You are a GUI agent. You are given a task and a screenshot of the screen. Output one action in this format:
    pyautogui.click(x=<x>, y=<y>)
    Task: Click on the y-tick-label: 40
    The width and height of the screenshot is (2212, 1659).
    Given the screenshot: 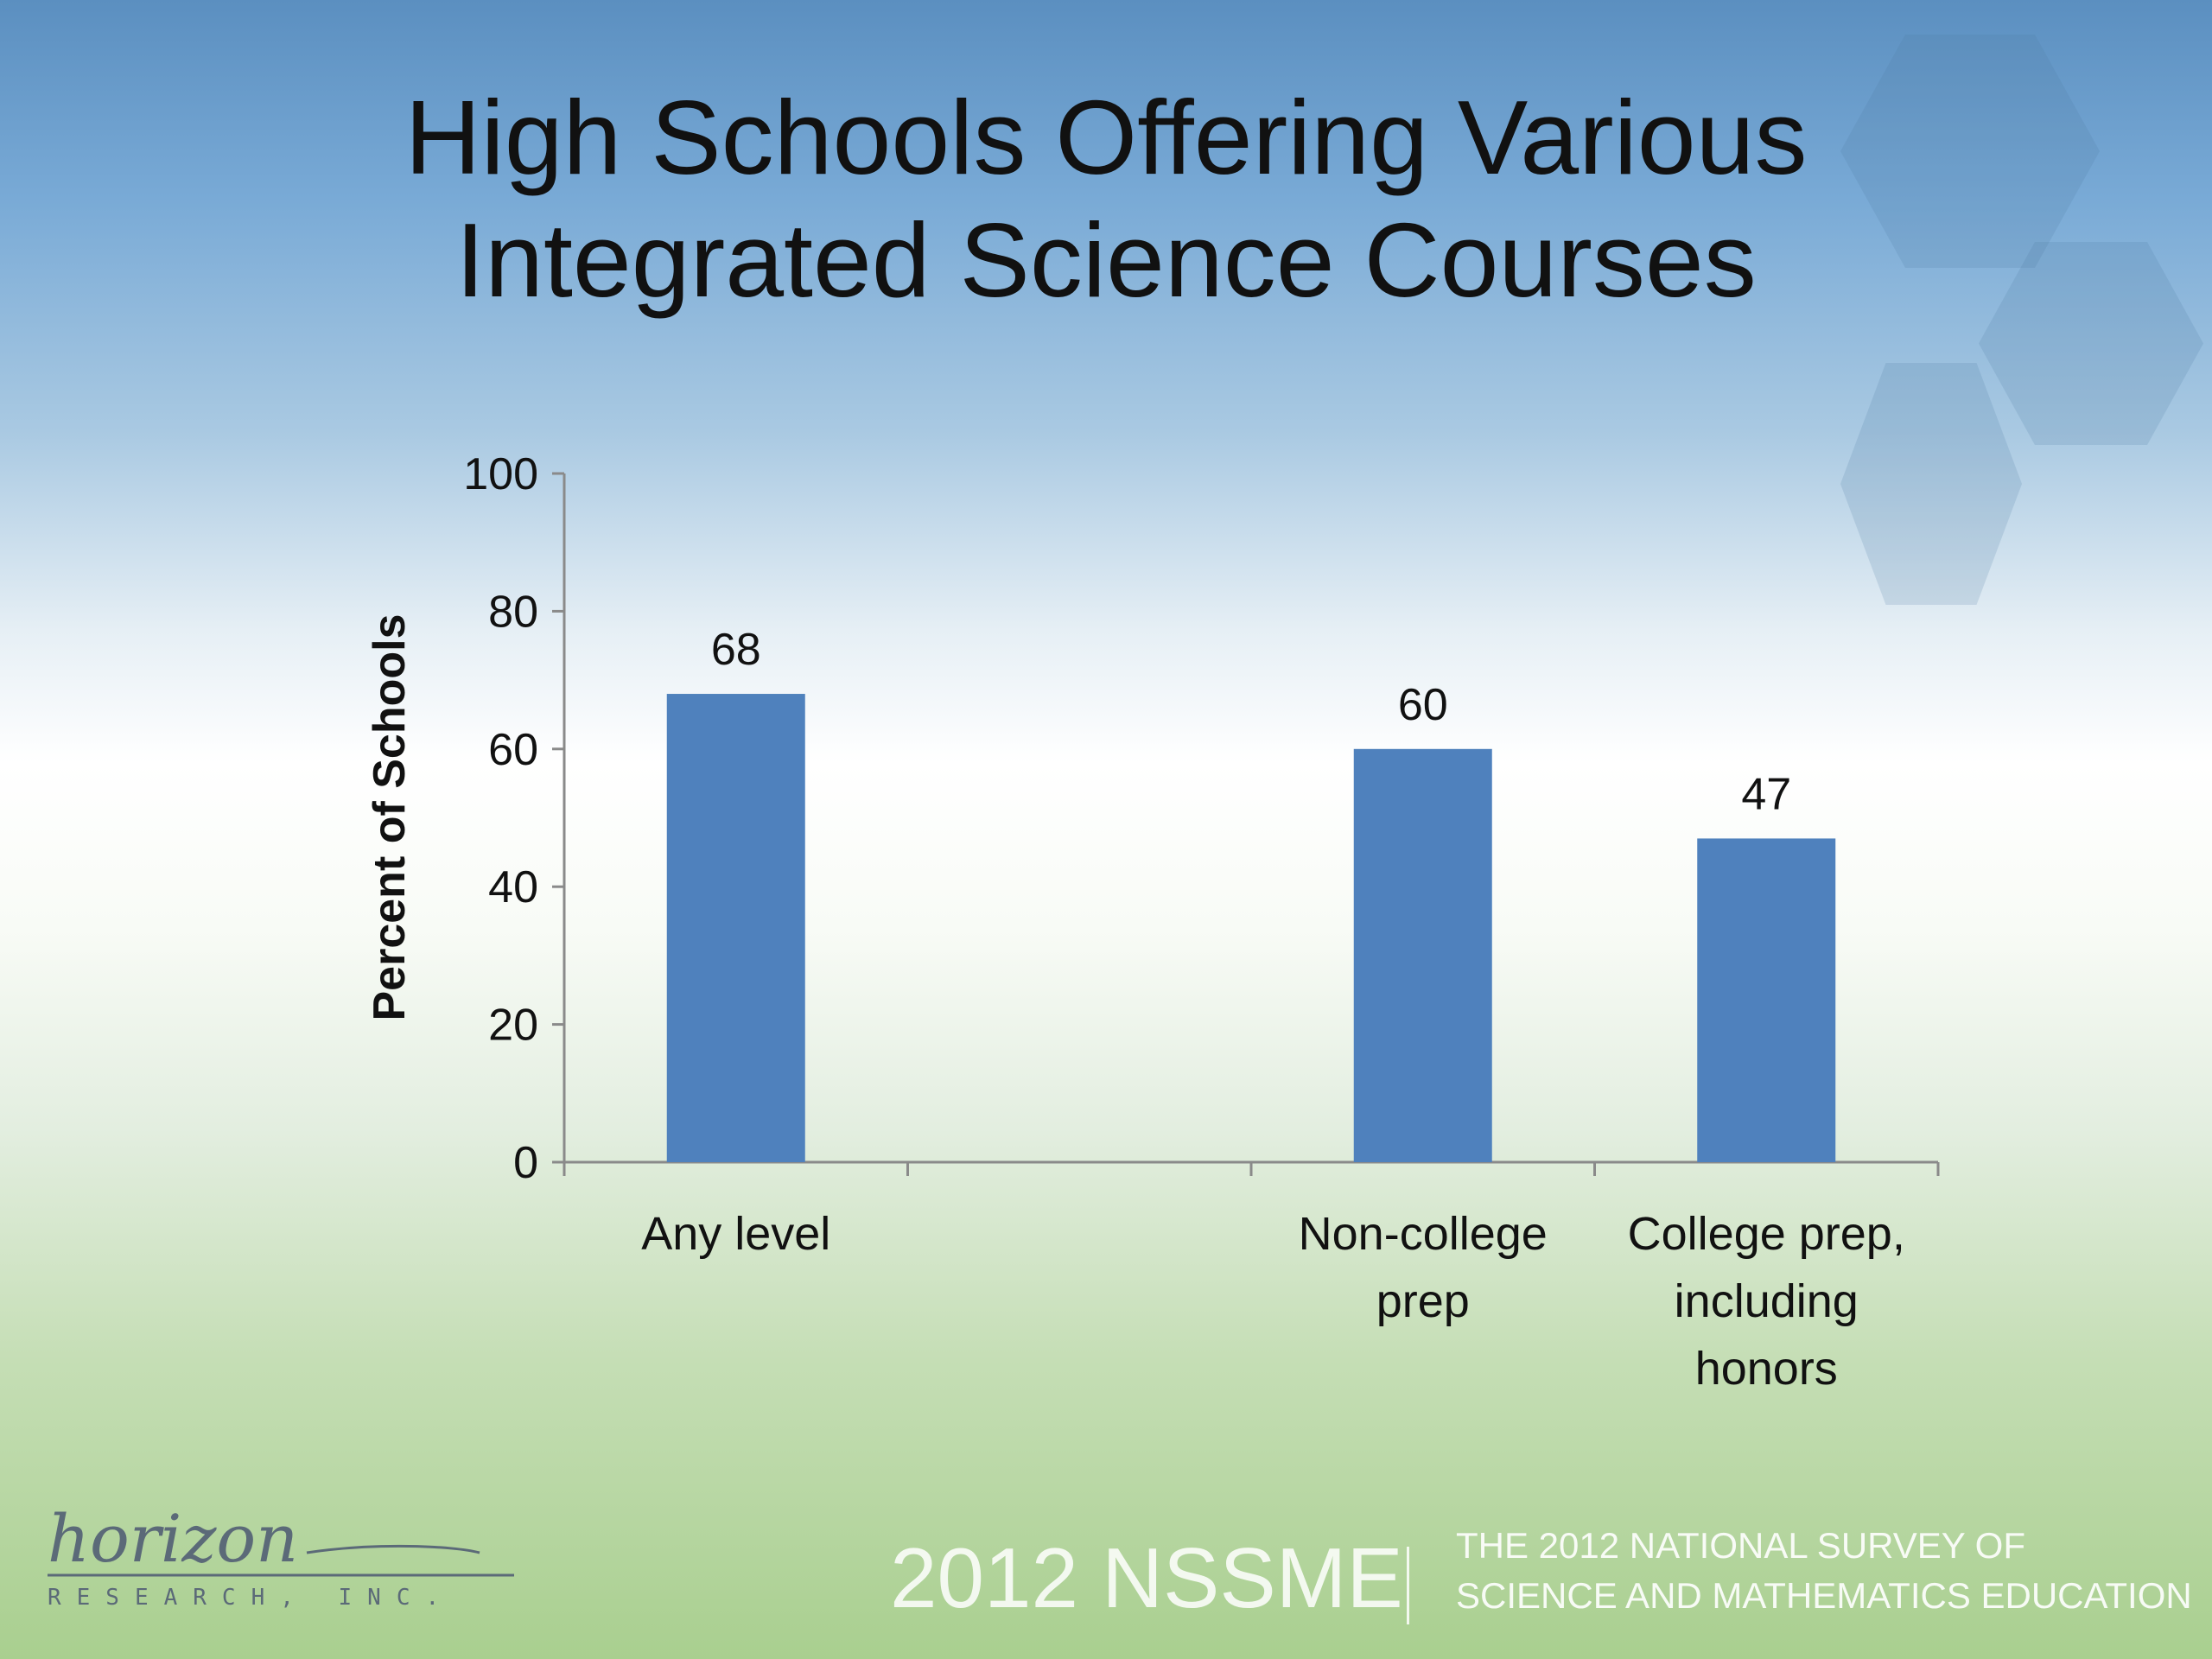 What is the action you would take?
    pyautogui.click(x=513, y=887)
    